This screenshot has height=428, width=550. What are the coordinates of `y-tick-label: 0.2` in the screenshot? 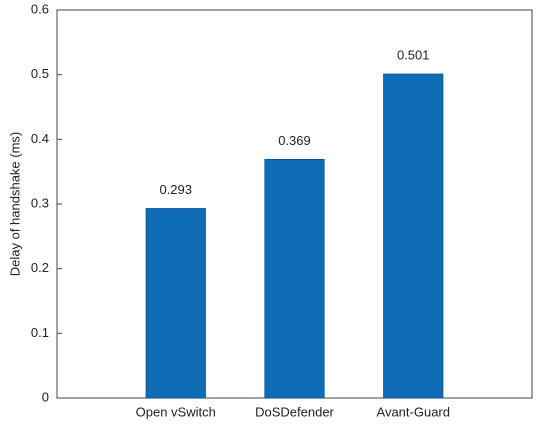 It's located at (40, 267).